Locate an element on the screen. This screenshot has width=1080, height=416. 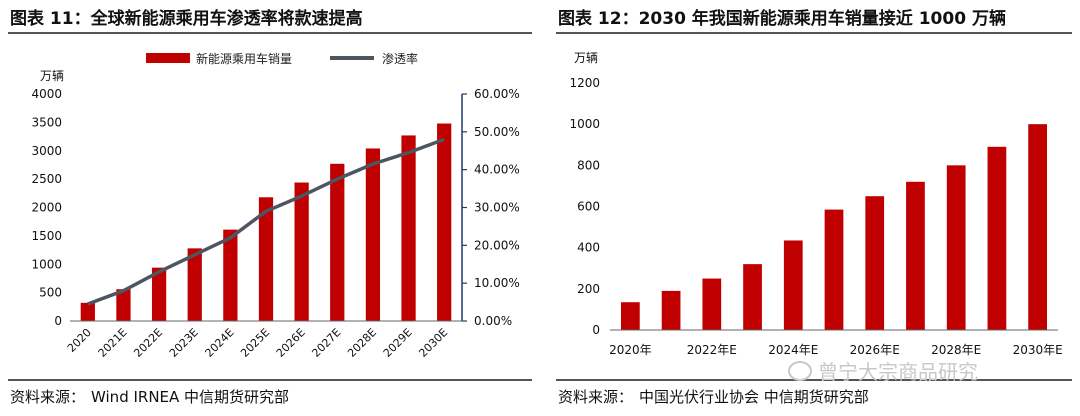
y-tick-label: 1500 is located at coordinates (46, 236).